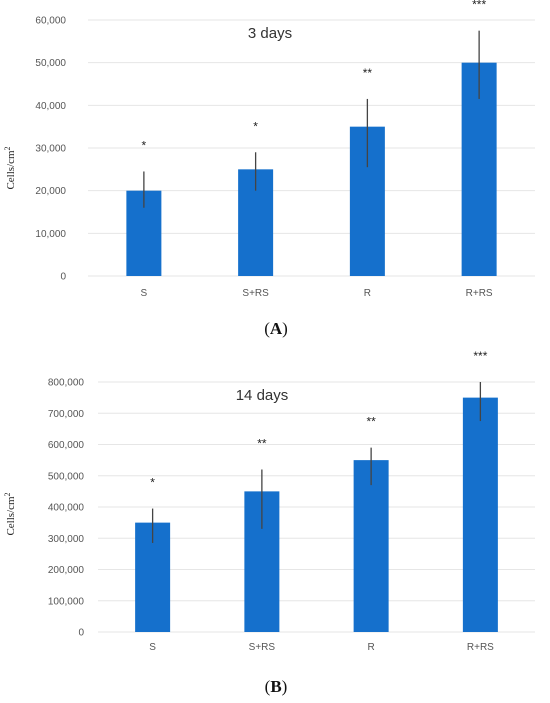  What do you see at coordinates (50, 149) in the screenshot?
I see `y-tick-label: 30,000` at bounding box center [50, 149].